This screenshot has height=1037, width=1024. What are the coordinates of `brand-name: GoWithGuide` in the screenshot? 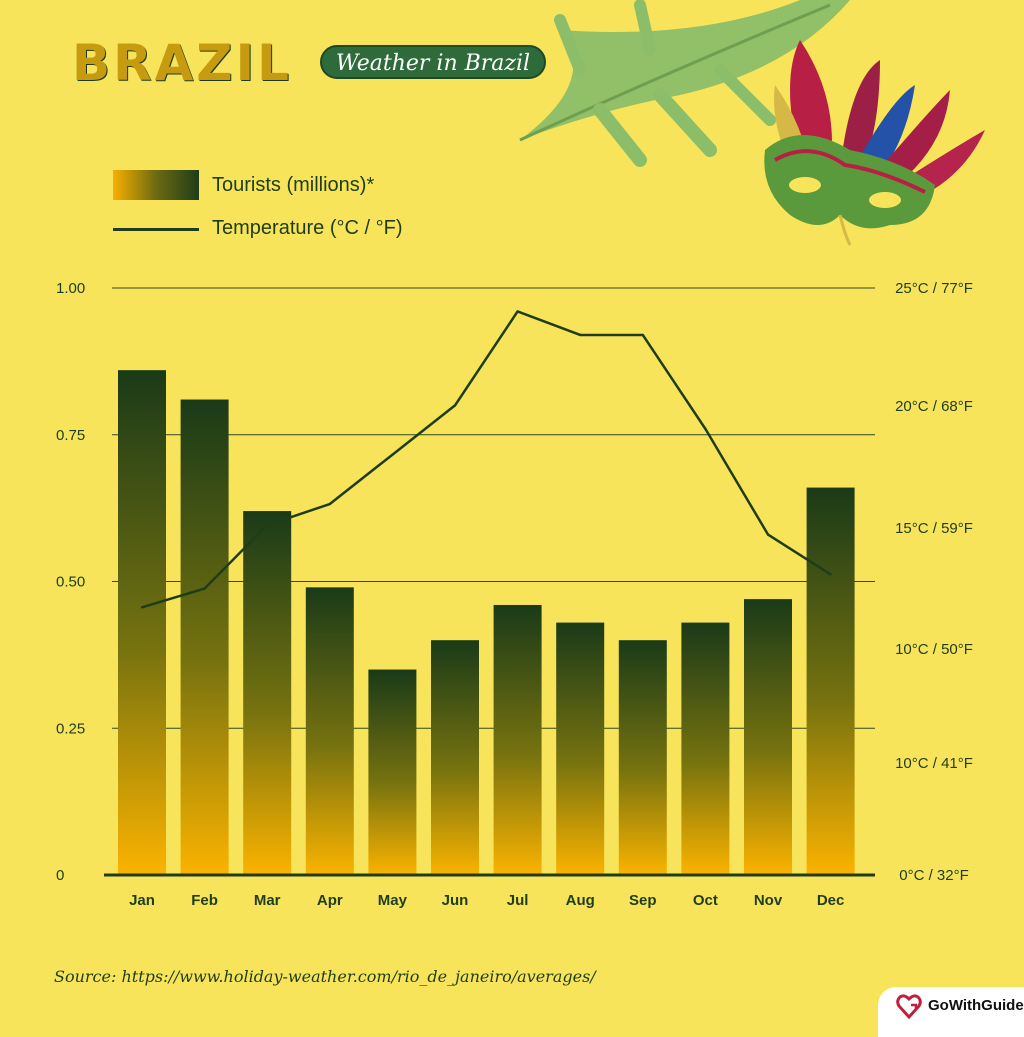 It's located at (976, 1005).